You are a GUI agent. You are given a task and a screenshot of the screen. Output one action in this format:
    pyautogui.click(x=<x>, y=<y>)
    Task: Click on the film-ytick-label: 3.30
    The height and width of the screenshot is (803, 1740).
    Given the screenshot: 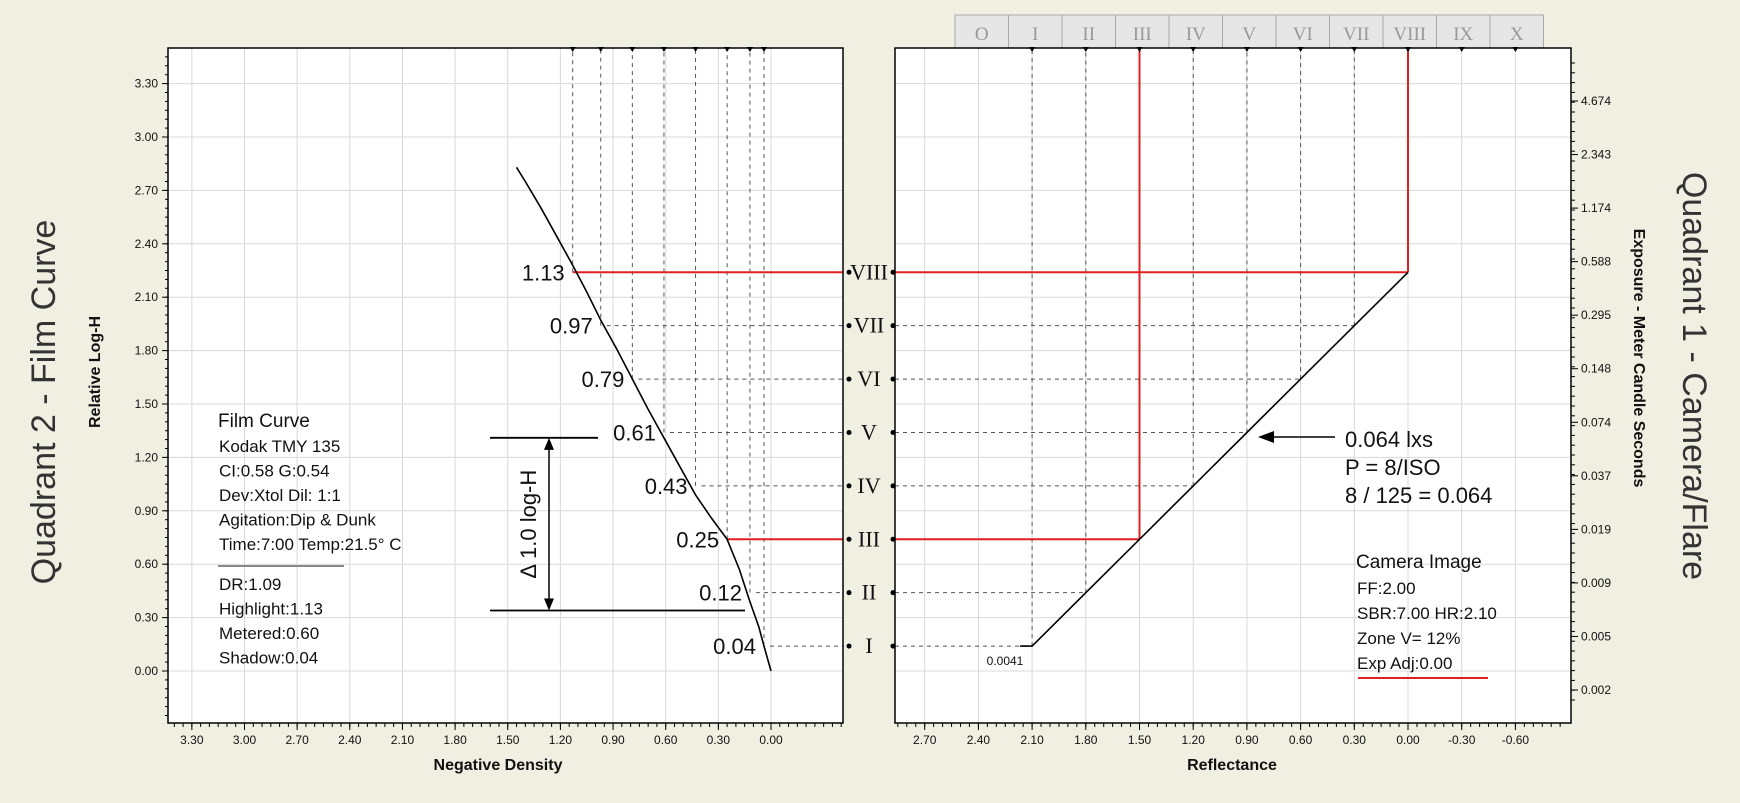 What is the action you would take?
    pyautogui.click(x=147, y=84)
    